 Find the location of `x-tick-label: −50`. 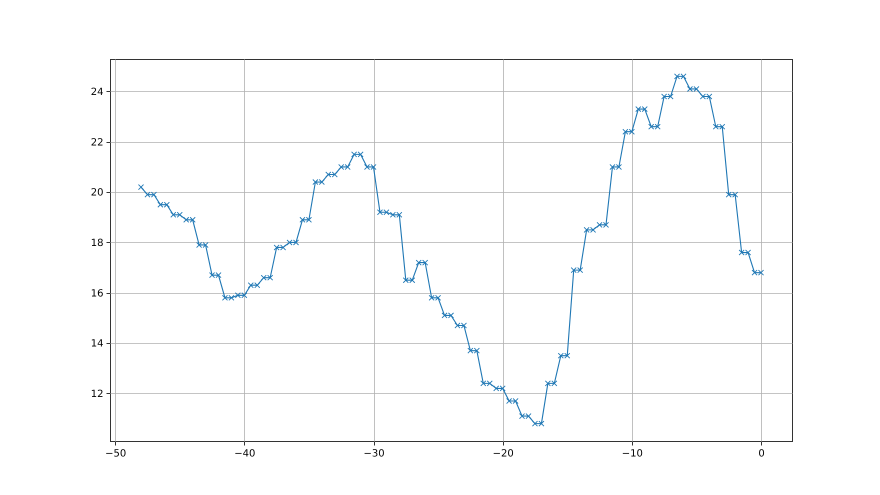

x-tick-label: −50 is located at coordinates (115, 454).